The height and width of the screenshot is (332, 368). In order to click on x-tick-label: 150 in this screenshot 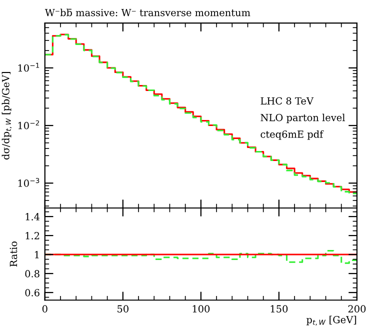, I will do `click(279, 309)`.